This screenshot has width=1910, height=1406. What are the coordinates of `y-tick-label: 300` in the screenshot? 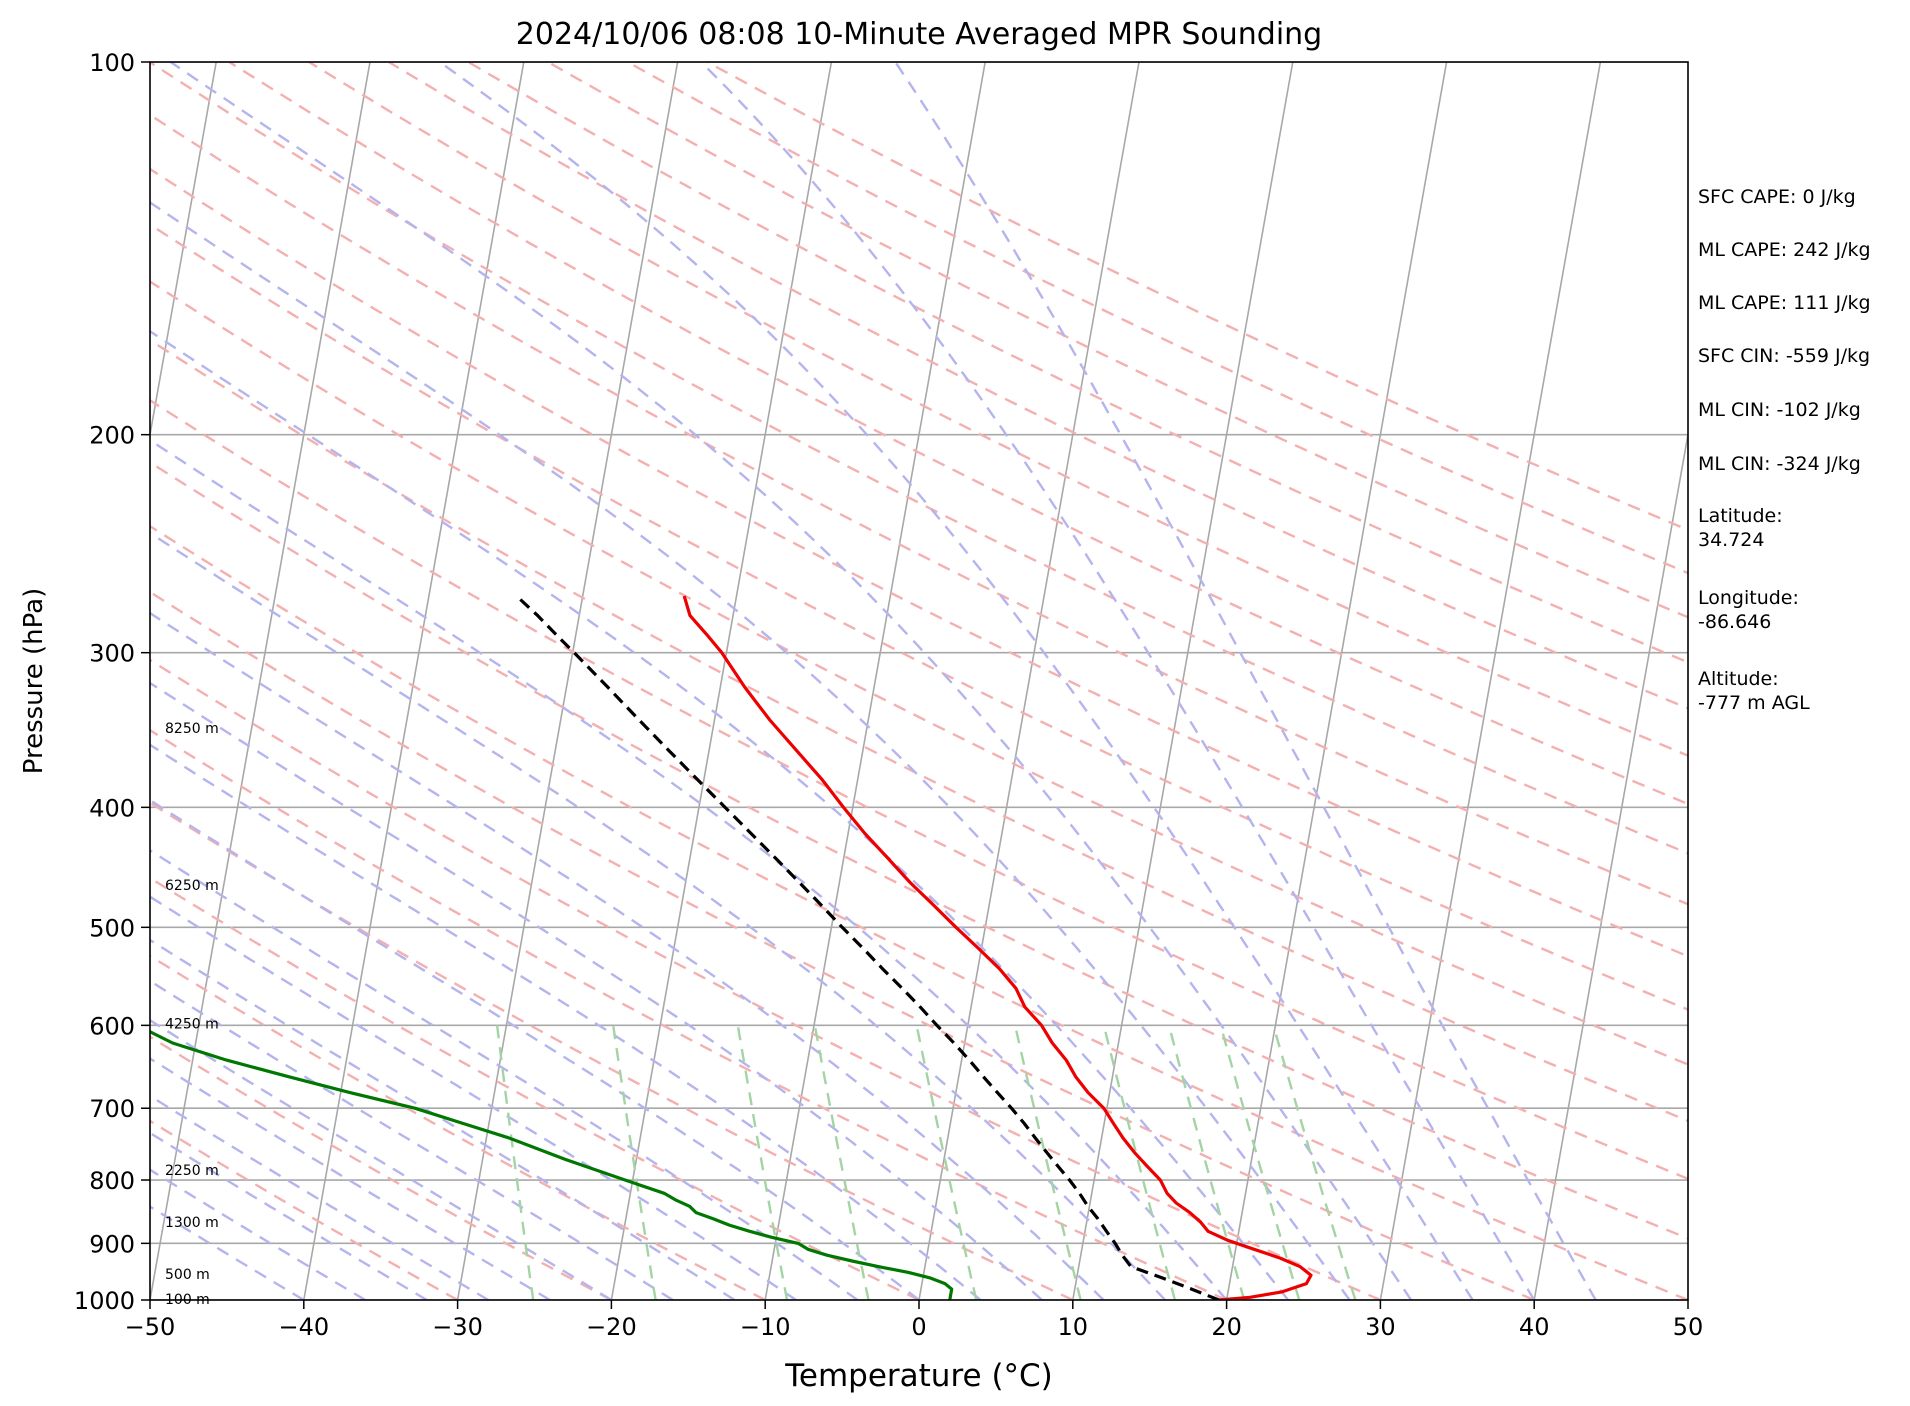 It's located at (112, 654).